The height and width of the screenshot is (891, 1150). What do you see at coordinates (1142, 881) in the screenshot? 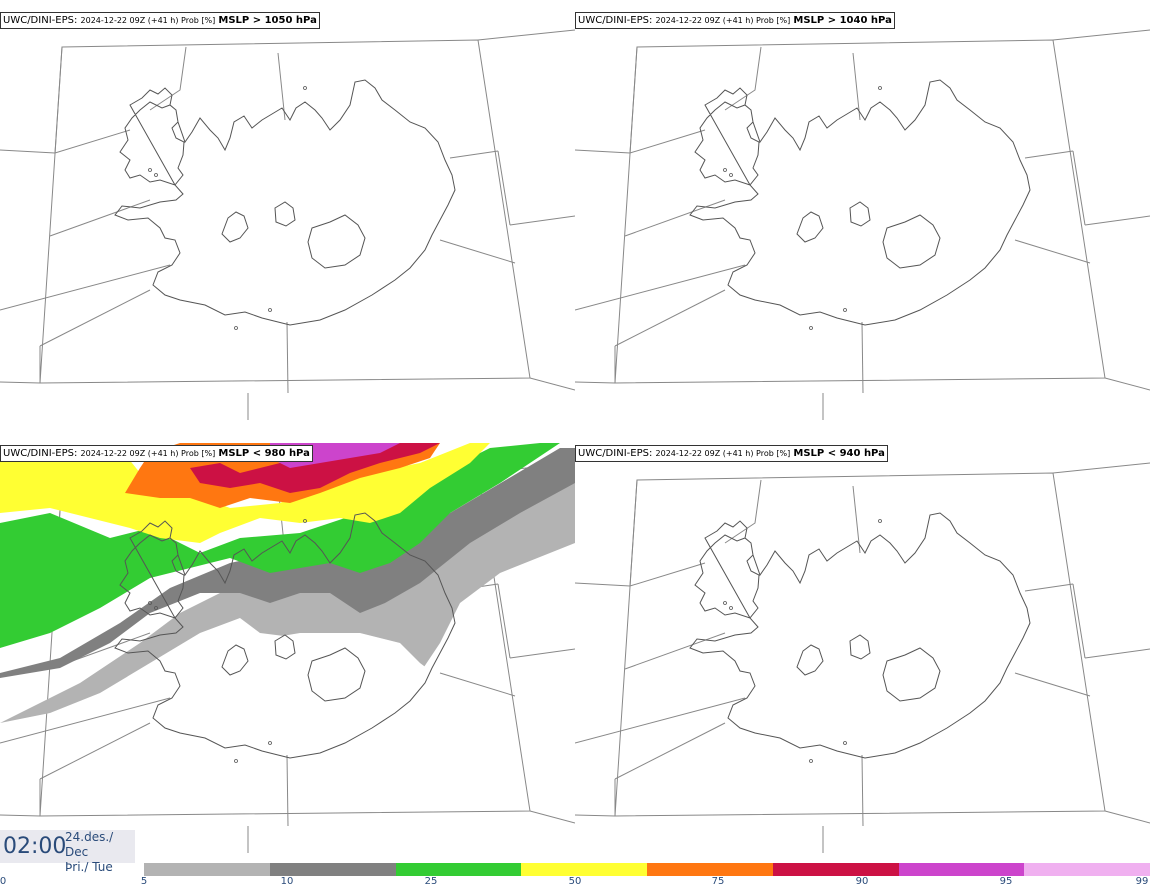
I see `colorbar-tick-label: 99` at bounding box center [1142, 881].